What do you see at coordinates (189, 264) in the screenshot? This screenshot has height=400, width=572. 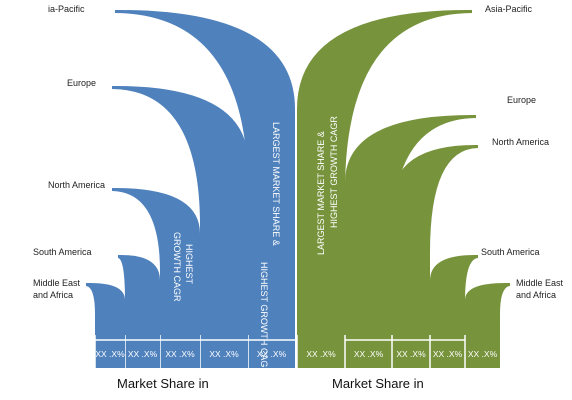 I see `note-text: HIGHEST` at bounding box center [189, 264].